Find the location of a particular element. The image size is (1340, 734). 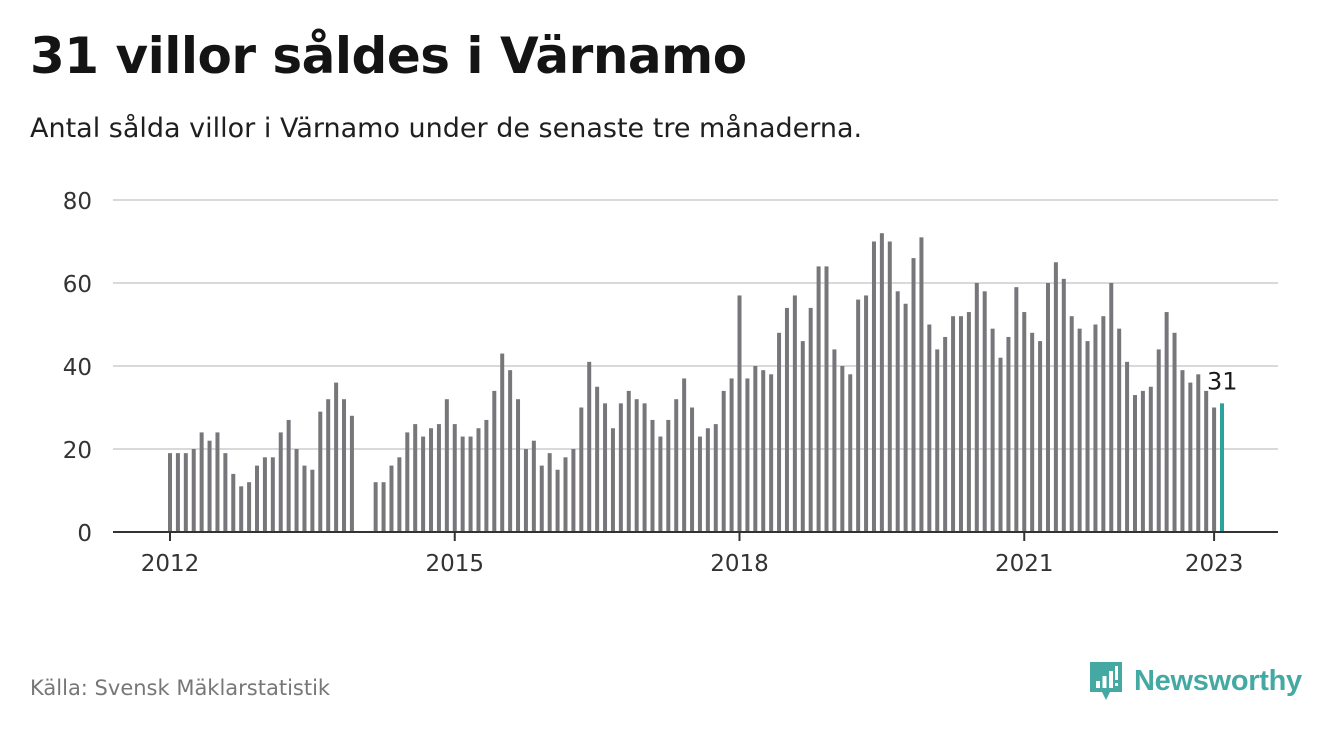

y-tick-label: 20 is located at coordinates (77, 451).